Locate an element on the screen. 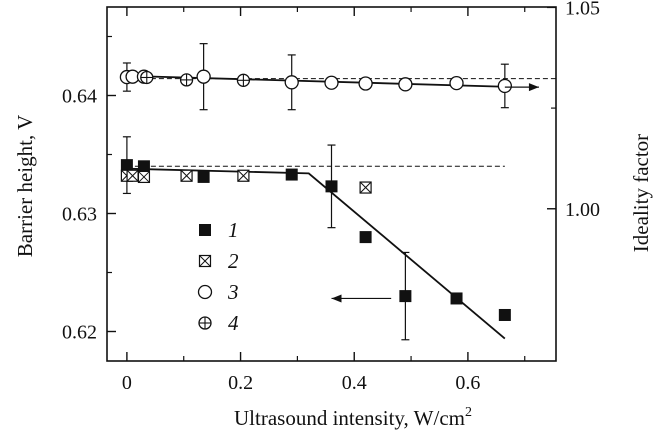 The width and height of the screenshot is (667, 436). y-tick-label: 0.64 is located at coordinates (79, 97).